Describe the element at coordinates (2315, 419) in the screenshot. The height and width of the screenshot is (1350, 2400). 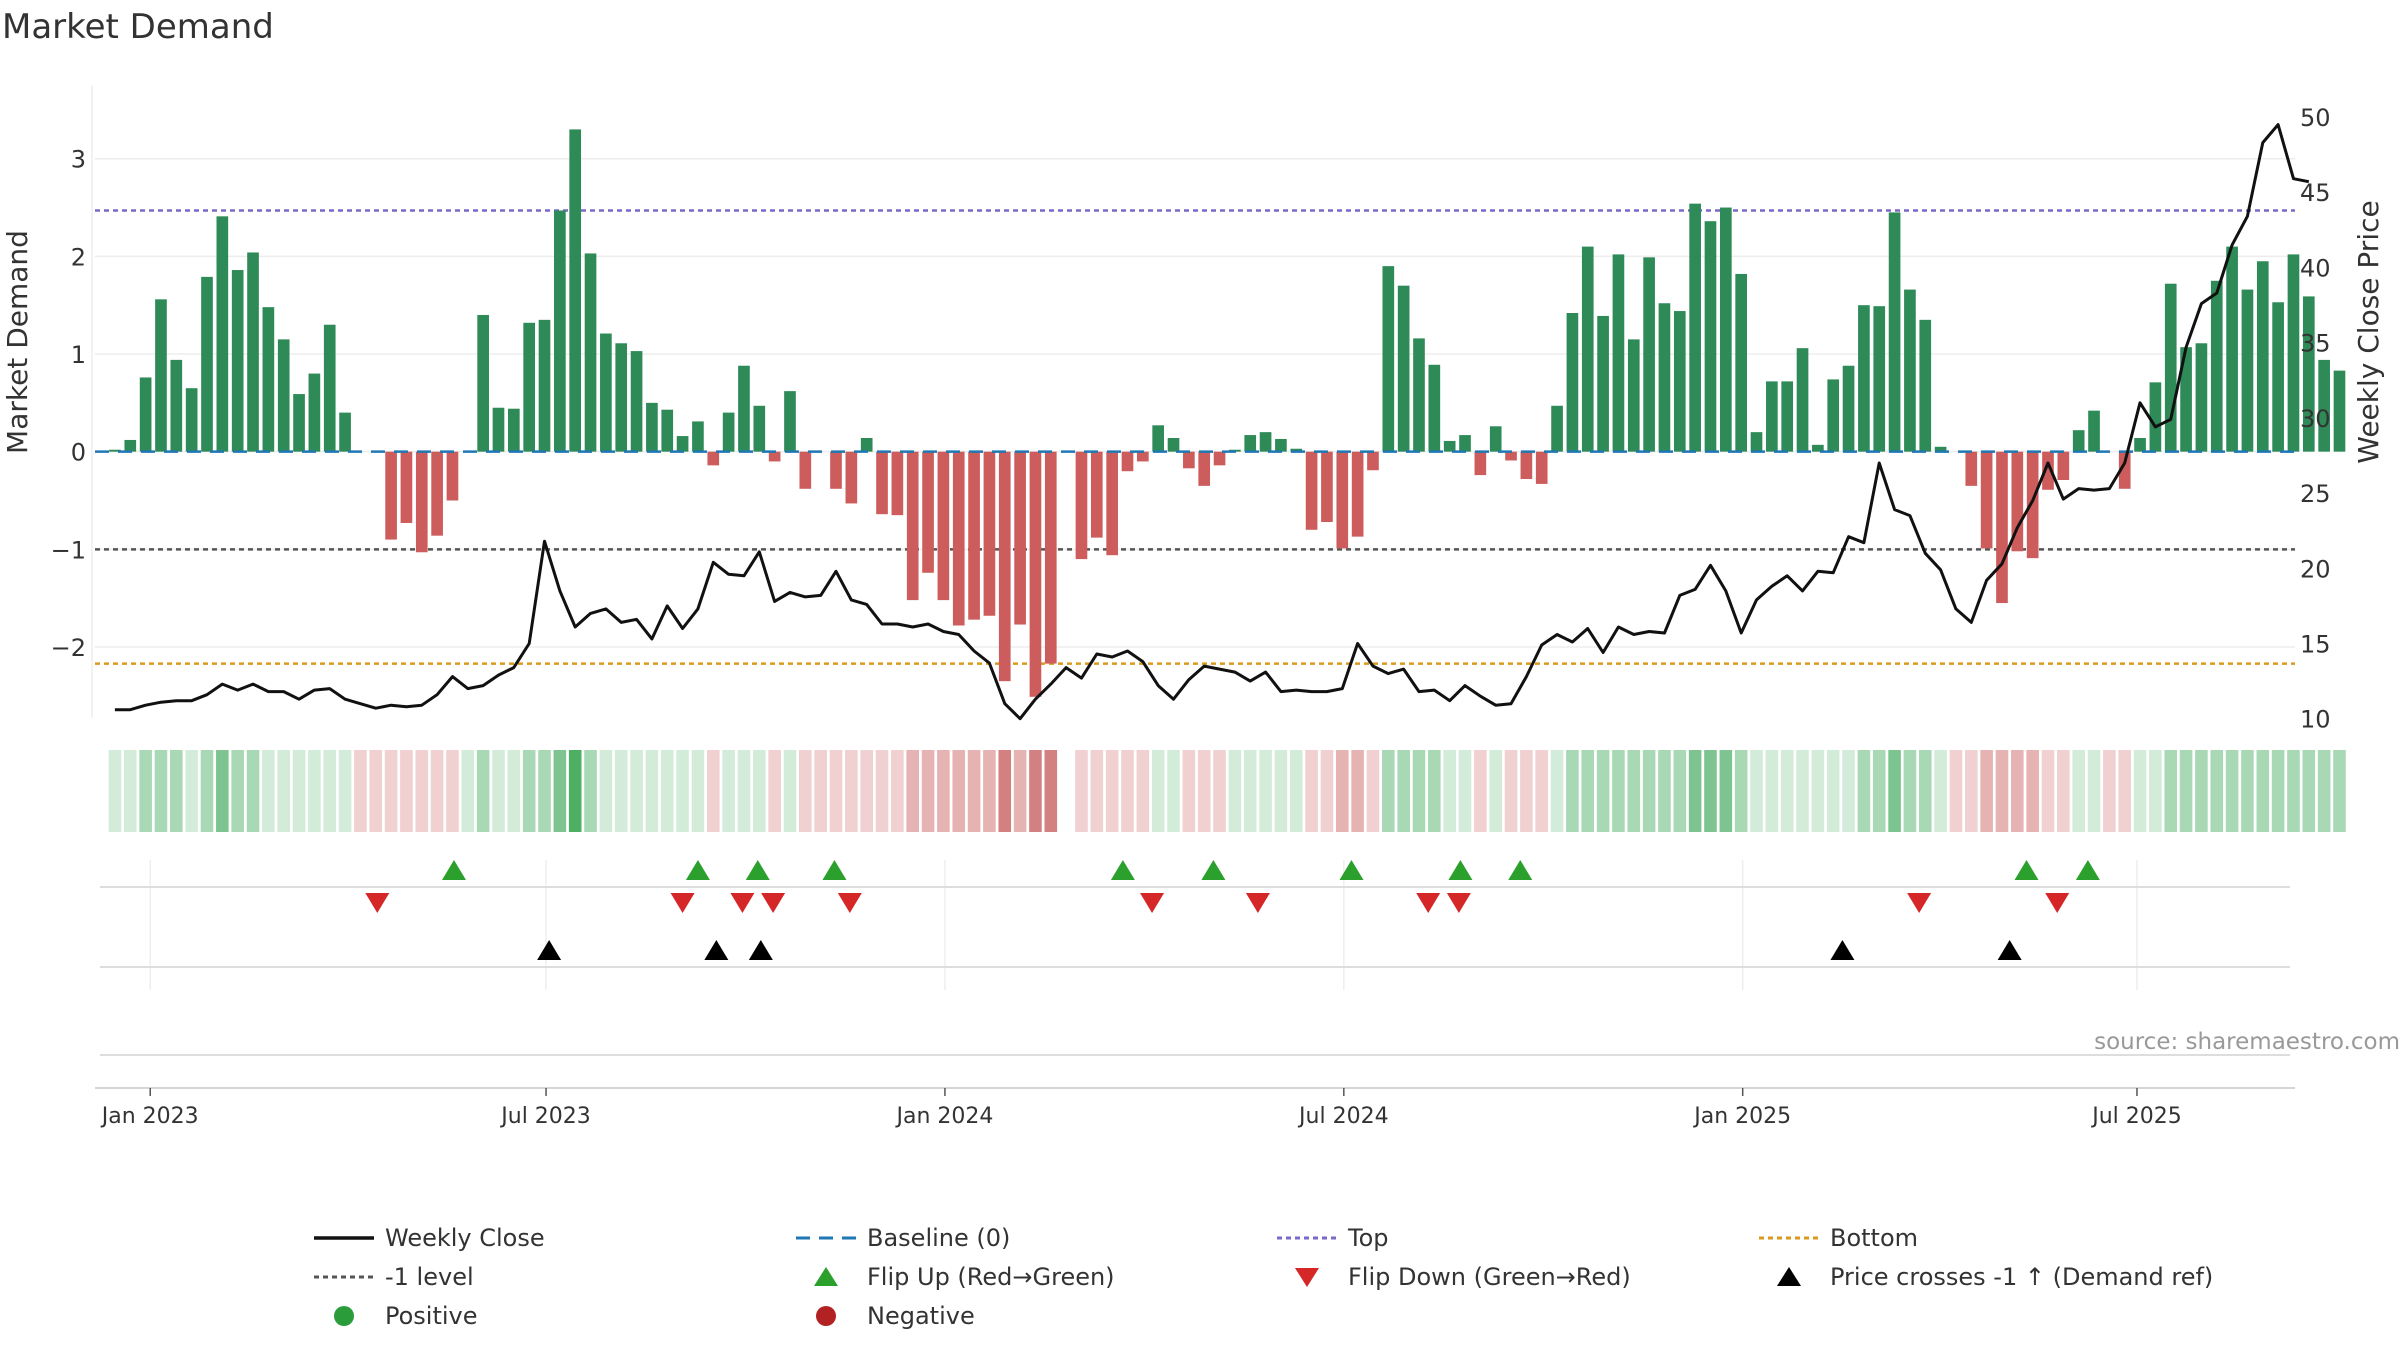
I see `y2-tick-label: 30` at that location.